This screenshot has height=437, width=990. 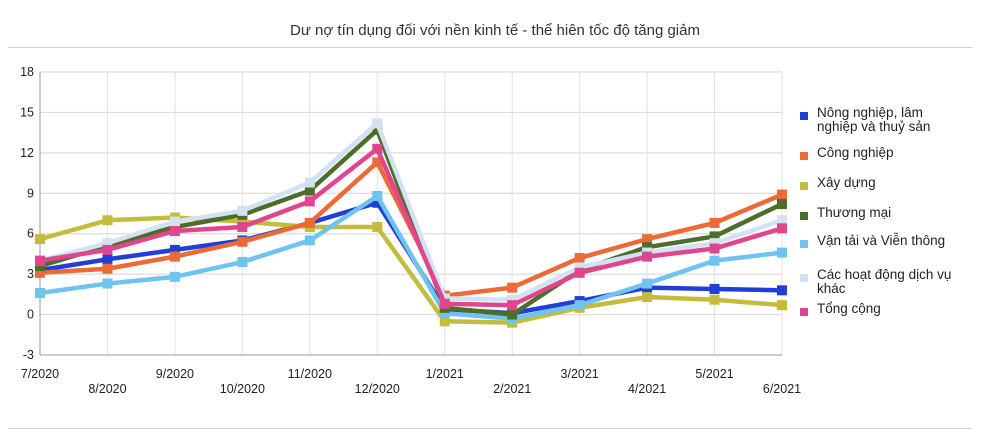 I want to click on legend-item: Tổng cộng, so click(x=883, y=309).